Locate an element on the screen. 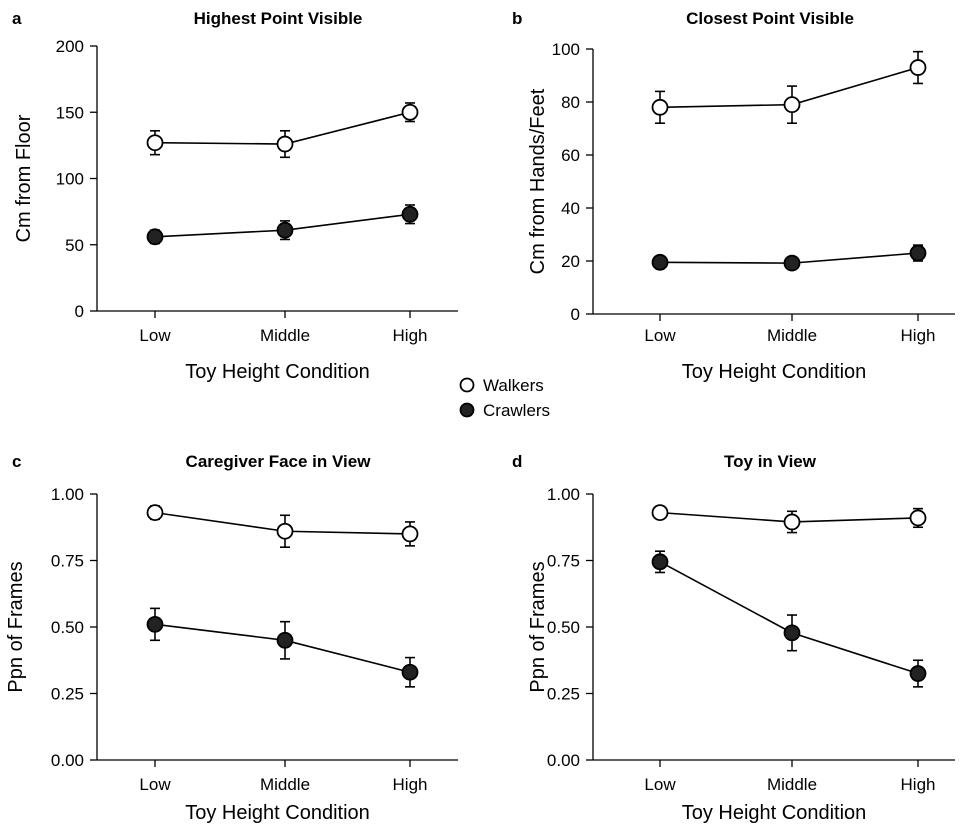  panel-letter-c: c is located at coordinates (16, 461).